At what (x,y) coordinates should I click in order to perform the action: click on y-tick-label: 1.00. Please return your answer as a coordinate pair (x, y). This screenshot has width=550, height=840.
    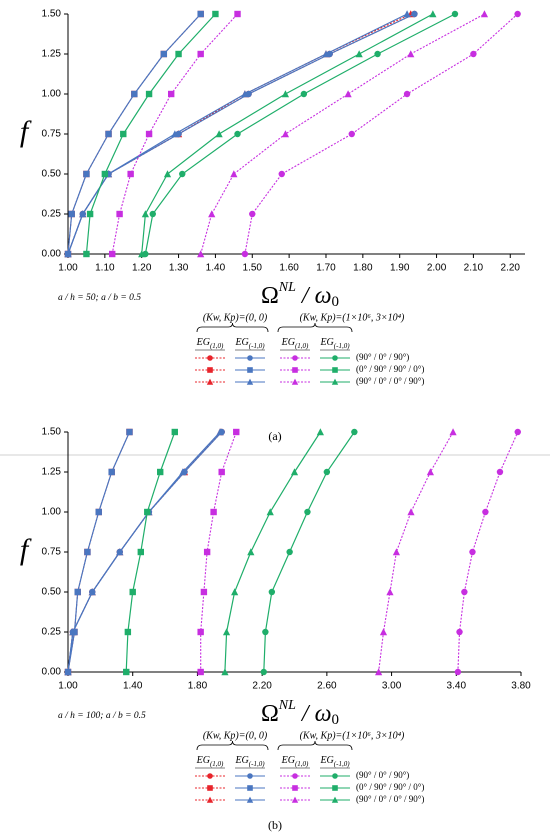
    Looking at the image, I should click on (52, 512).